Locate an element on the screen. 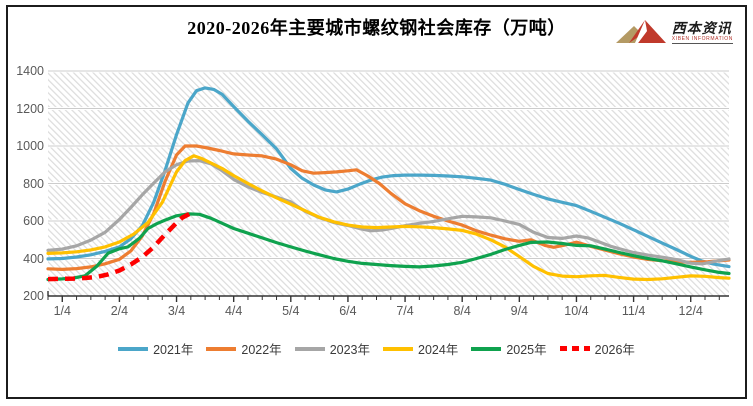  x-tick-label: 1/4 is located at coordinates (62, 311).